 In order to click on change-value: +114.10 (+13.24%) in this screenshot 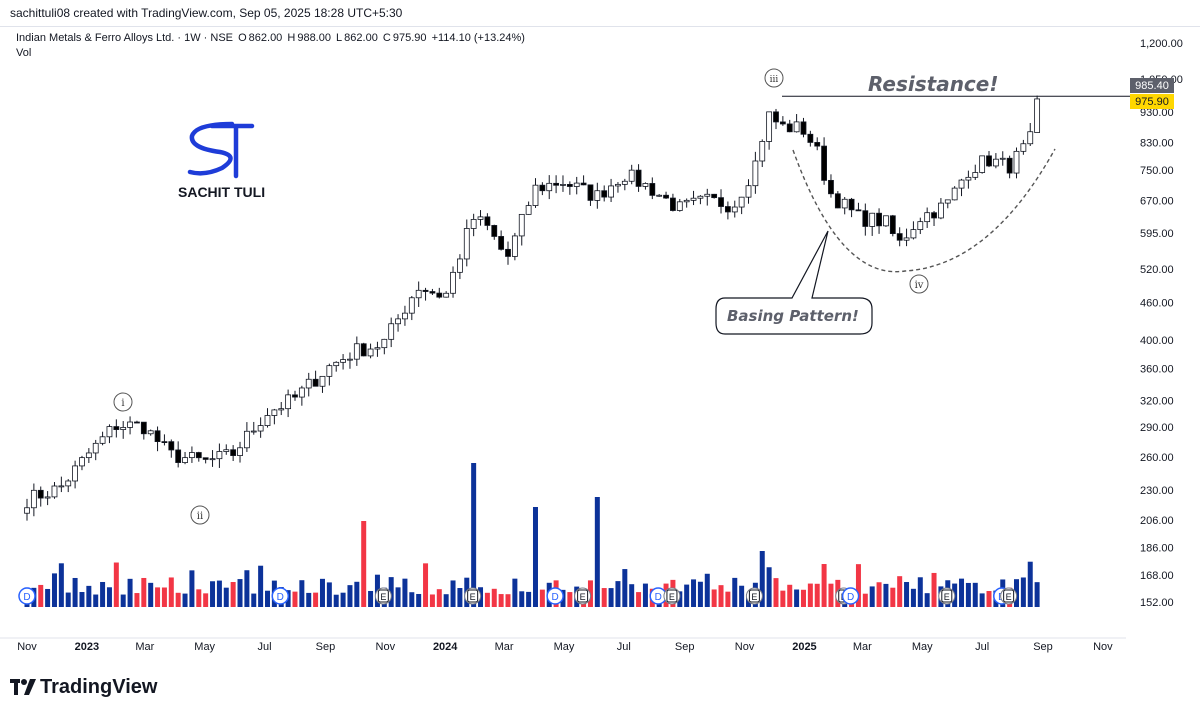, I will do `click(478, 38)`.